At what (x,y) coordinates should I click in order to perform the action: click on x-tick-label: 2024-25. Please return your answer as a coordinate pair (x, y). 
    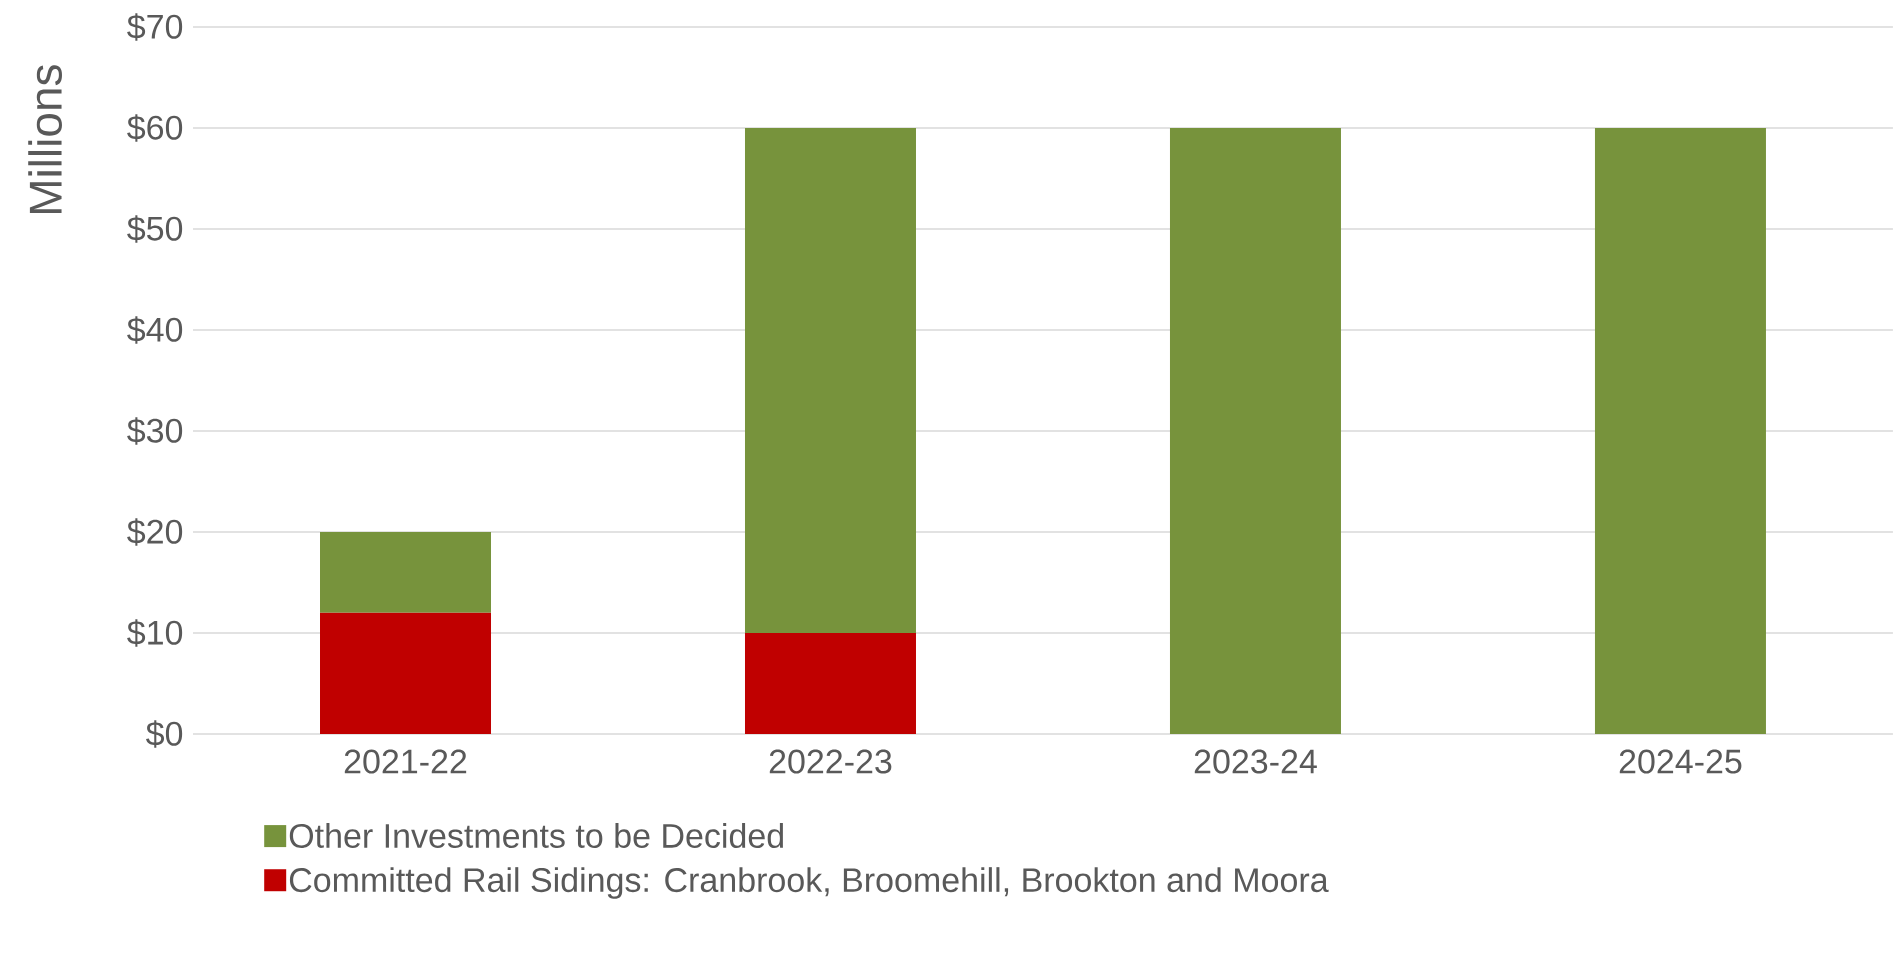
    Looking at the image, I should click on (1680, 761).